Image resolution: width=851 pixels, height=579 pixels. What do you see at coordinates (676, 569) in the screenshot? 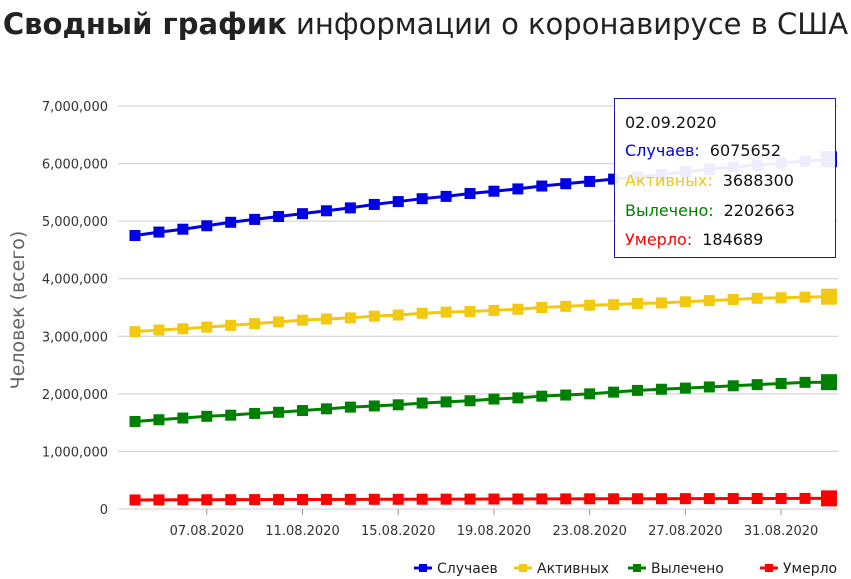
I see `legend-item: Вылечено` at bounding box center [676, 569].